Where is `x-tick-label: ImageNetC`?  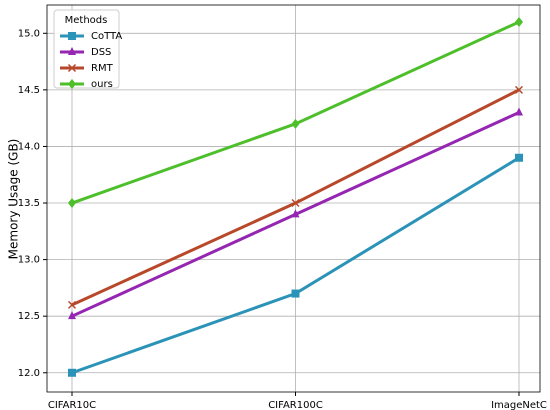 x-tick-label: ImageNetC is located at coordinates (519, 405).